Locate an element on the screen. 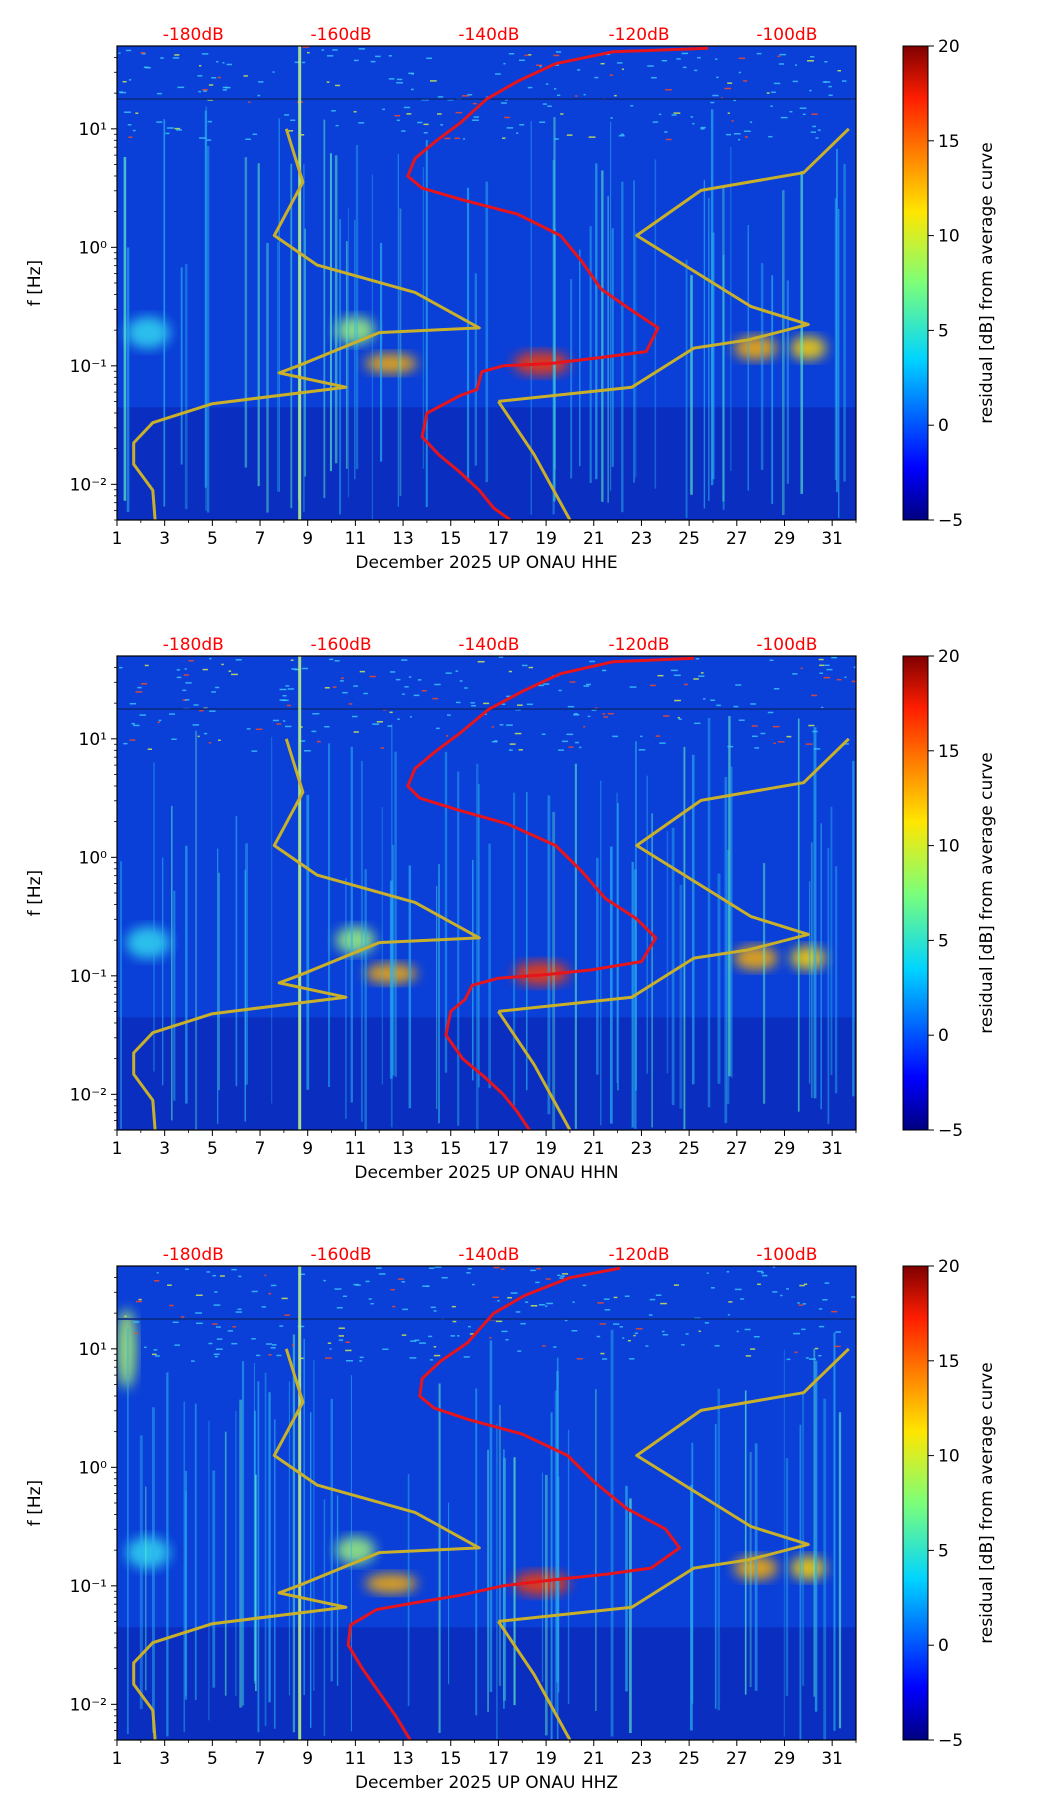 The width and height of the screenshot is (1052, 1806). colorbar-label: residual [dB] from average curve is located at coordinates (987, 892).